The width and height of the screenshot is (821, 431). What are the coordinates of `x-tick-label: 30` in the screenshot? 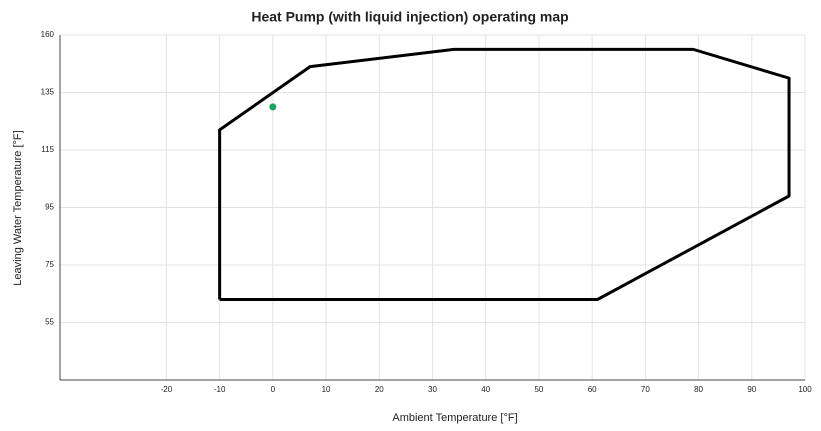 It's located at (432, 389).